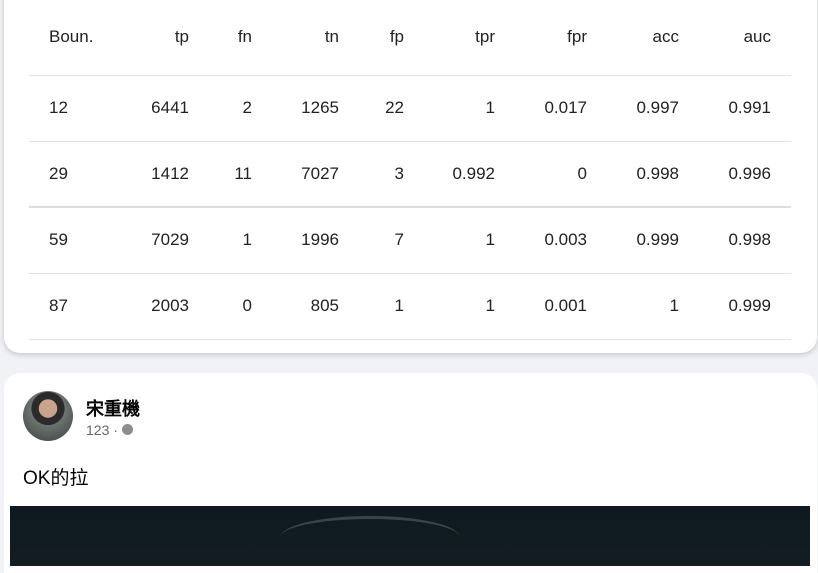 The height and width of the screenshot is (573, 818). I want to click on table-row: 59 7029 1 1996 7 1 0.003 0.999 0.998, so click(410, 240).